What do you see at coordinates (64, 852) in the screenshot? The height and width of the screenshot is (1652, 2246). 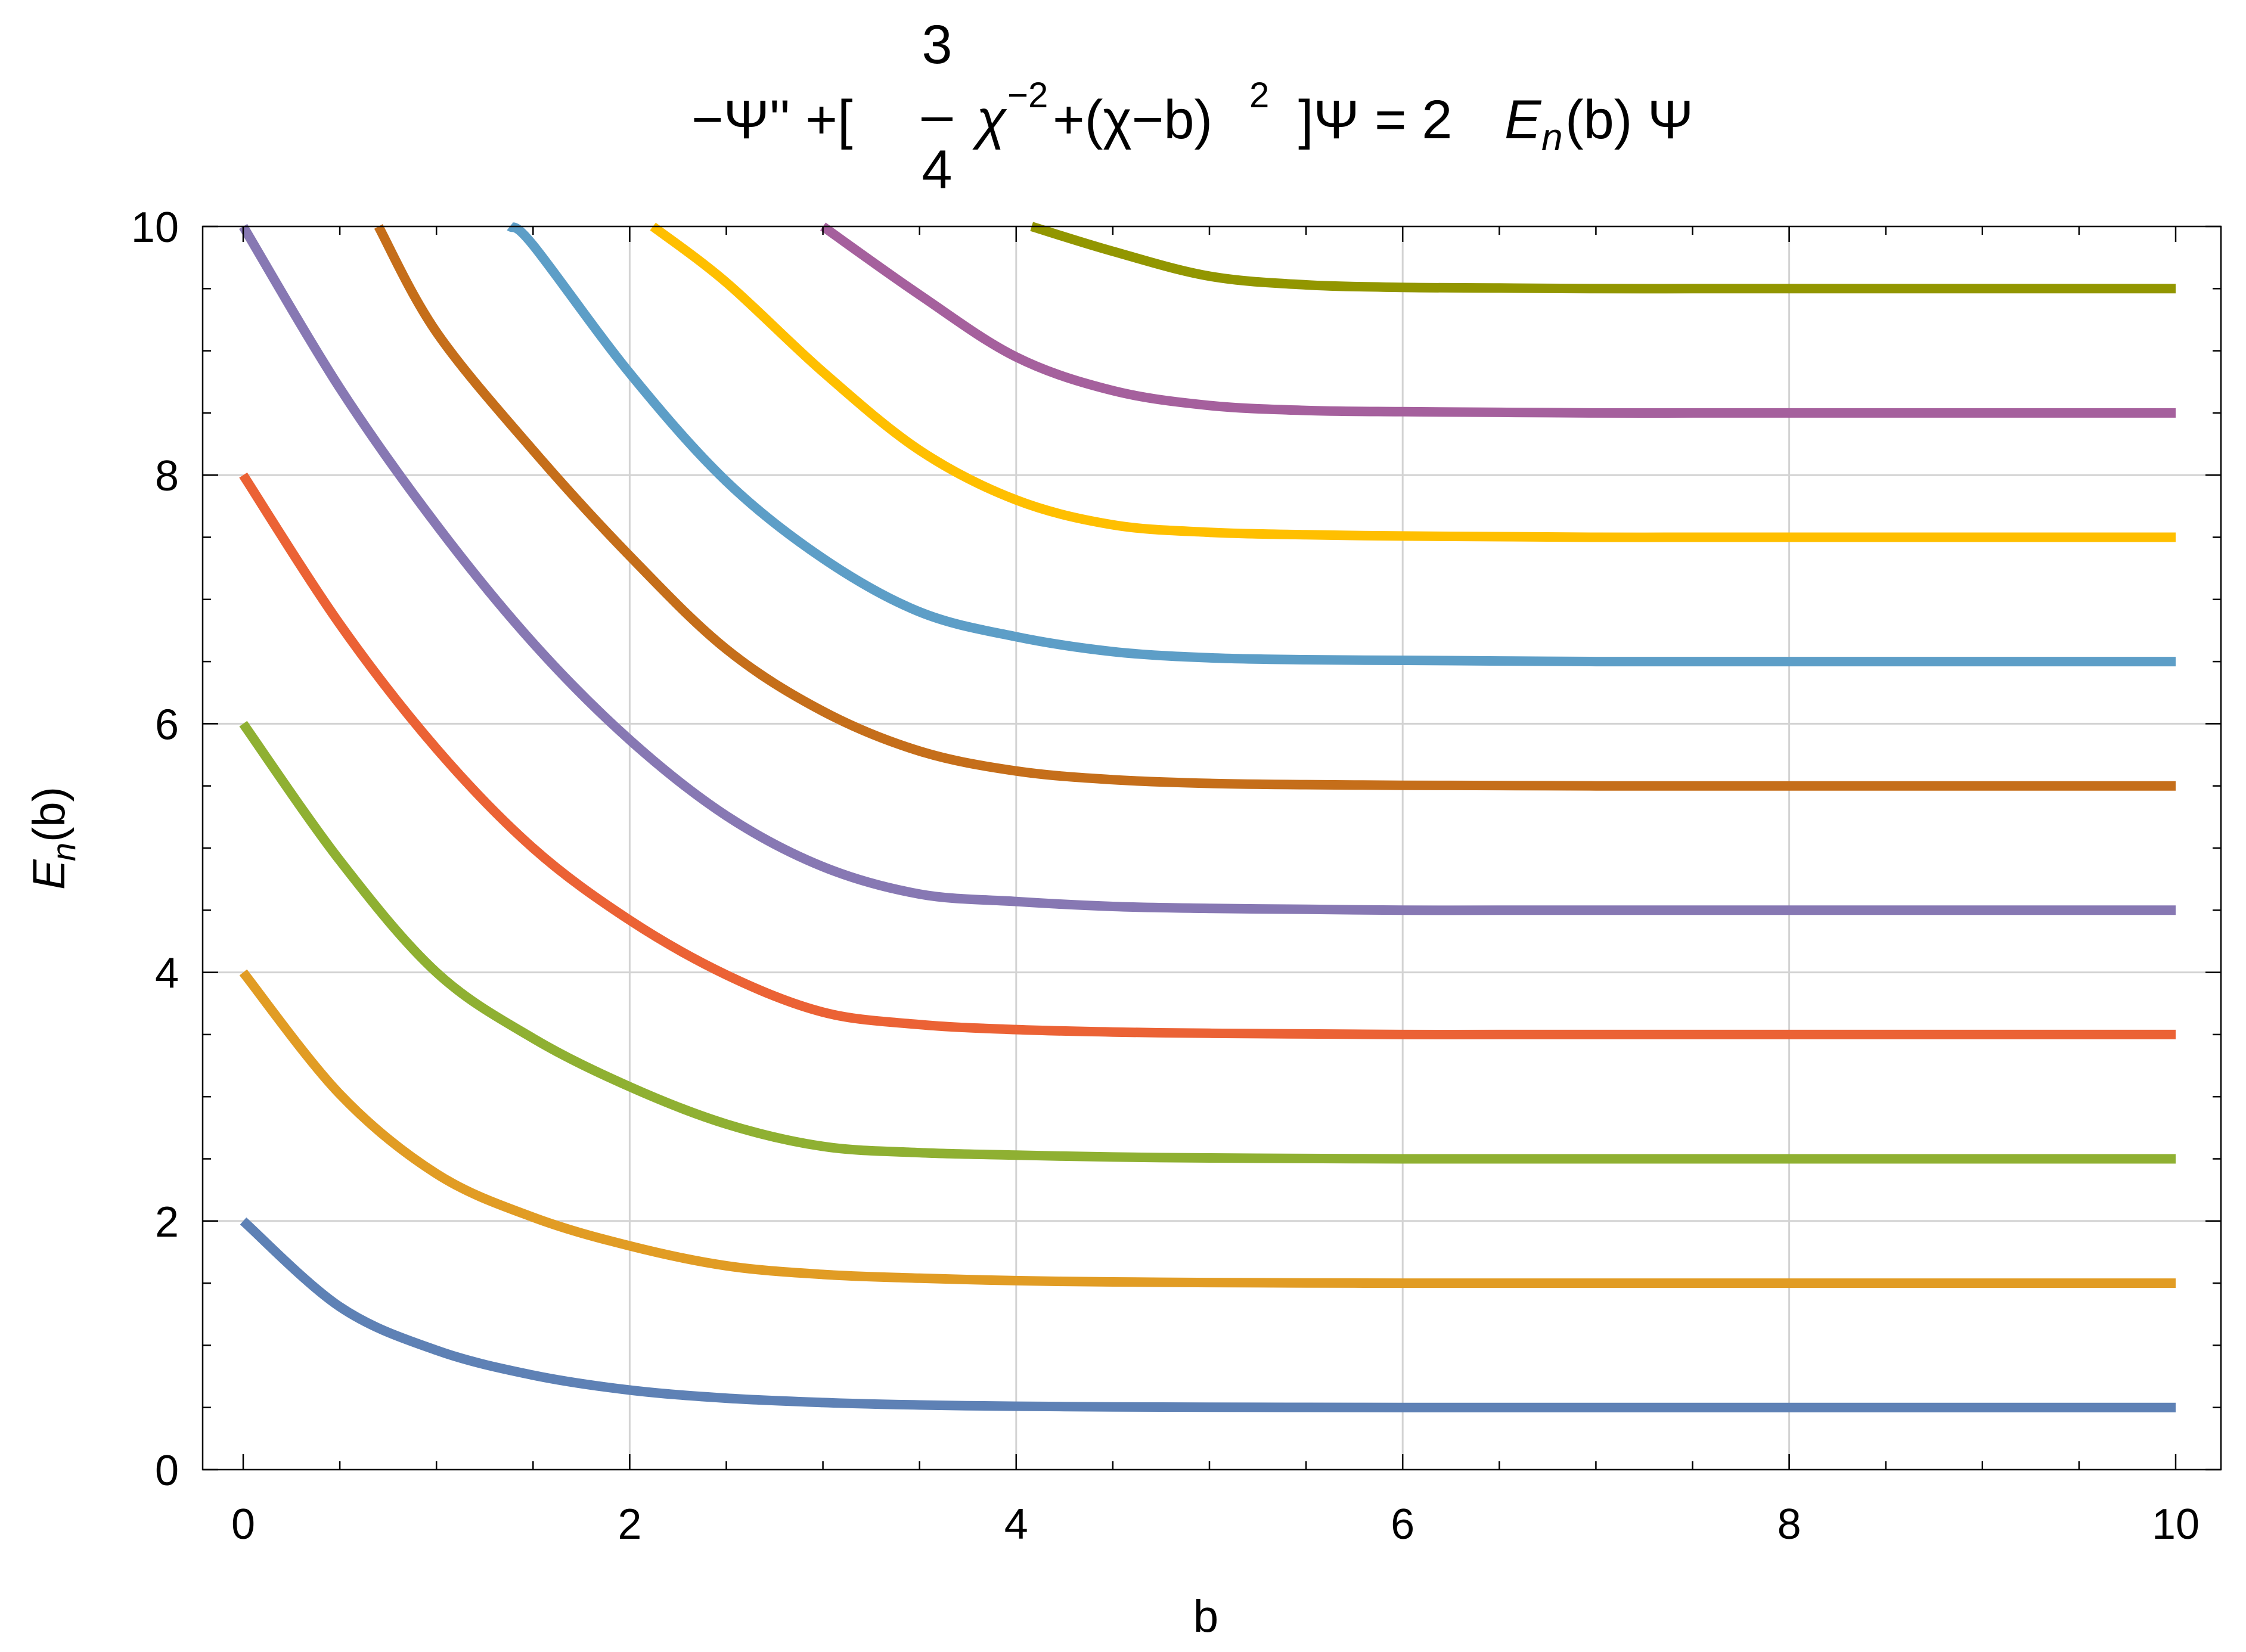 I see `y-axis-label-sub: n` at bounding box center [64, 852].